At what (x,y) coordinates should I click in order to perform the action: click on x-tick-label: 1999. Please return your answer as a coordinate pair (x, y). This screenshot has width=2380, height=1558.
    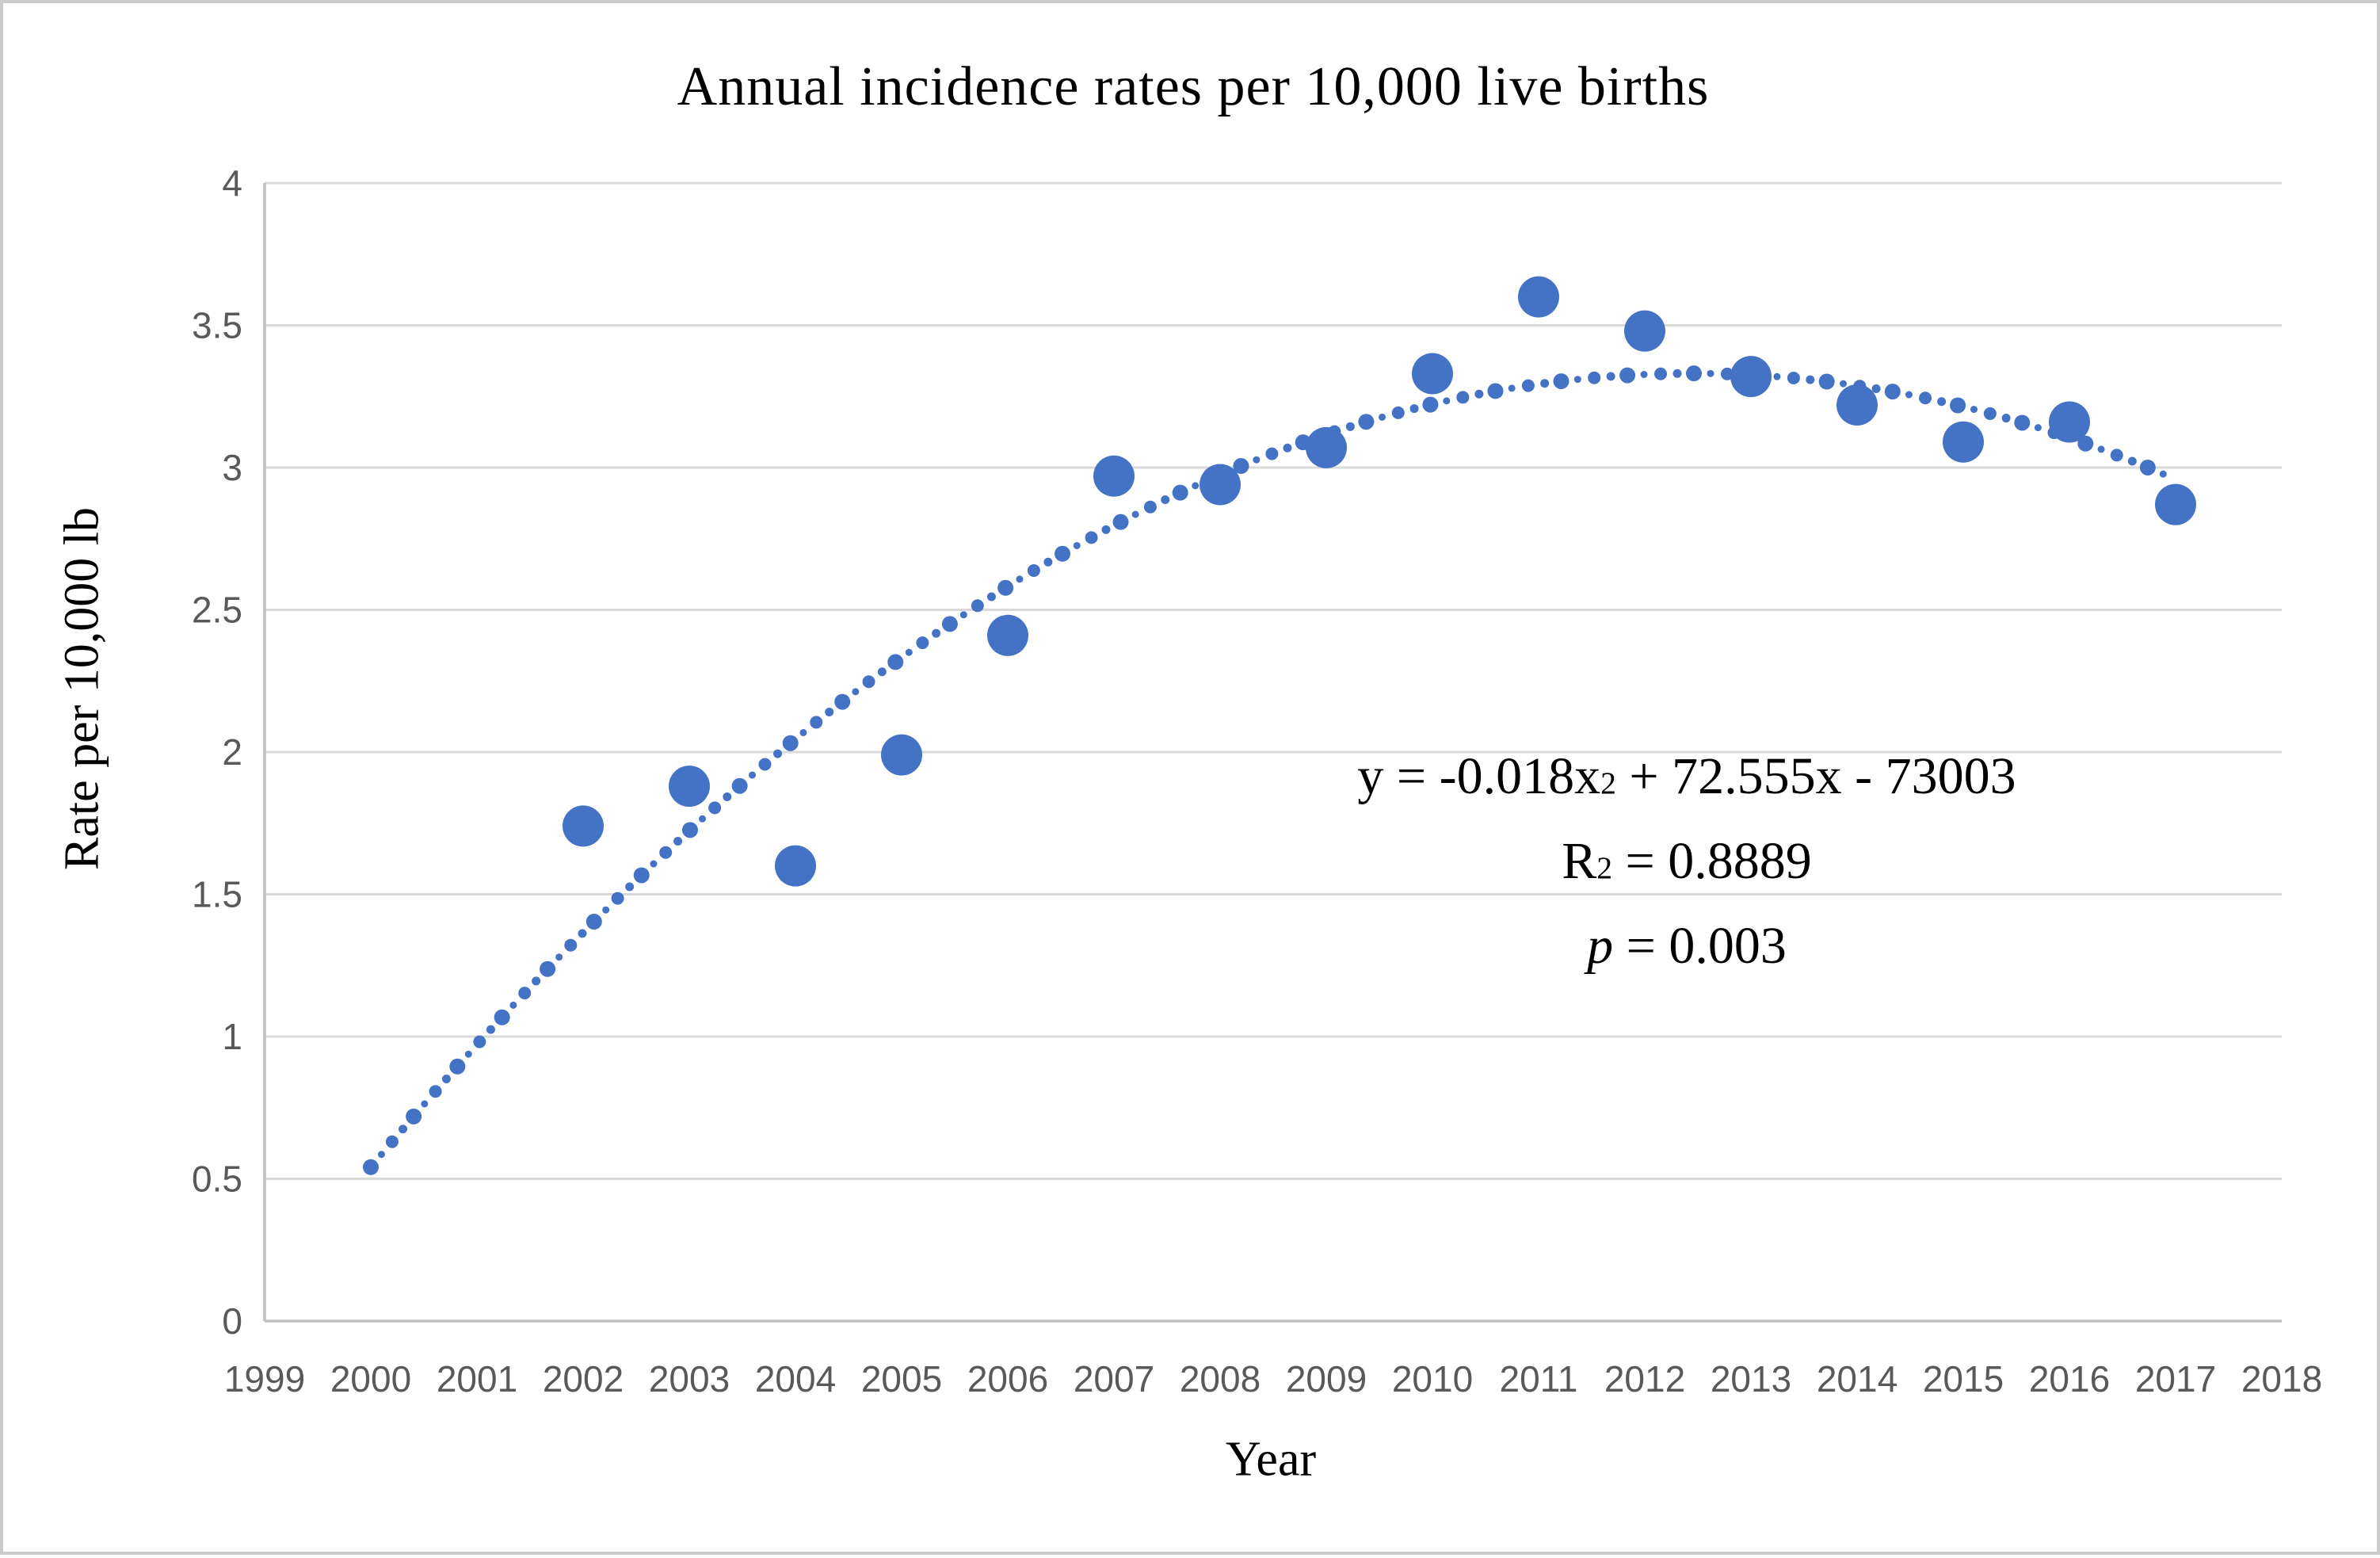
    Looking at the image, I should click on (264, 1379).